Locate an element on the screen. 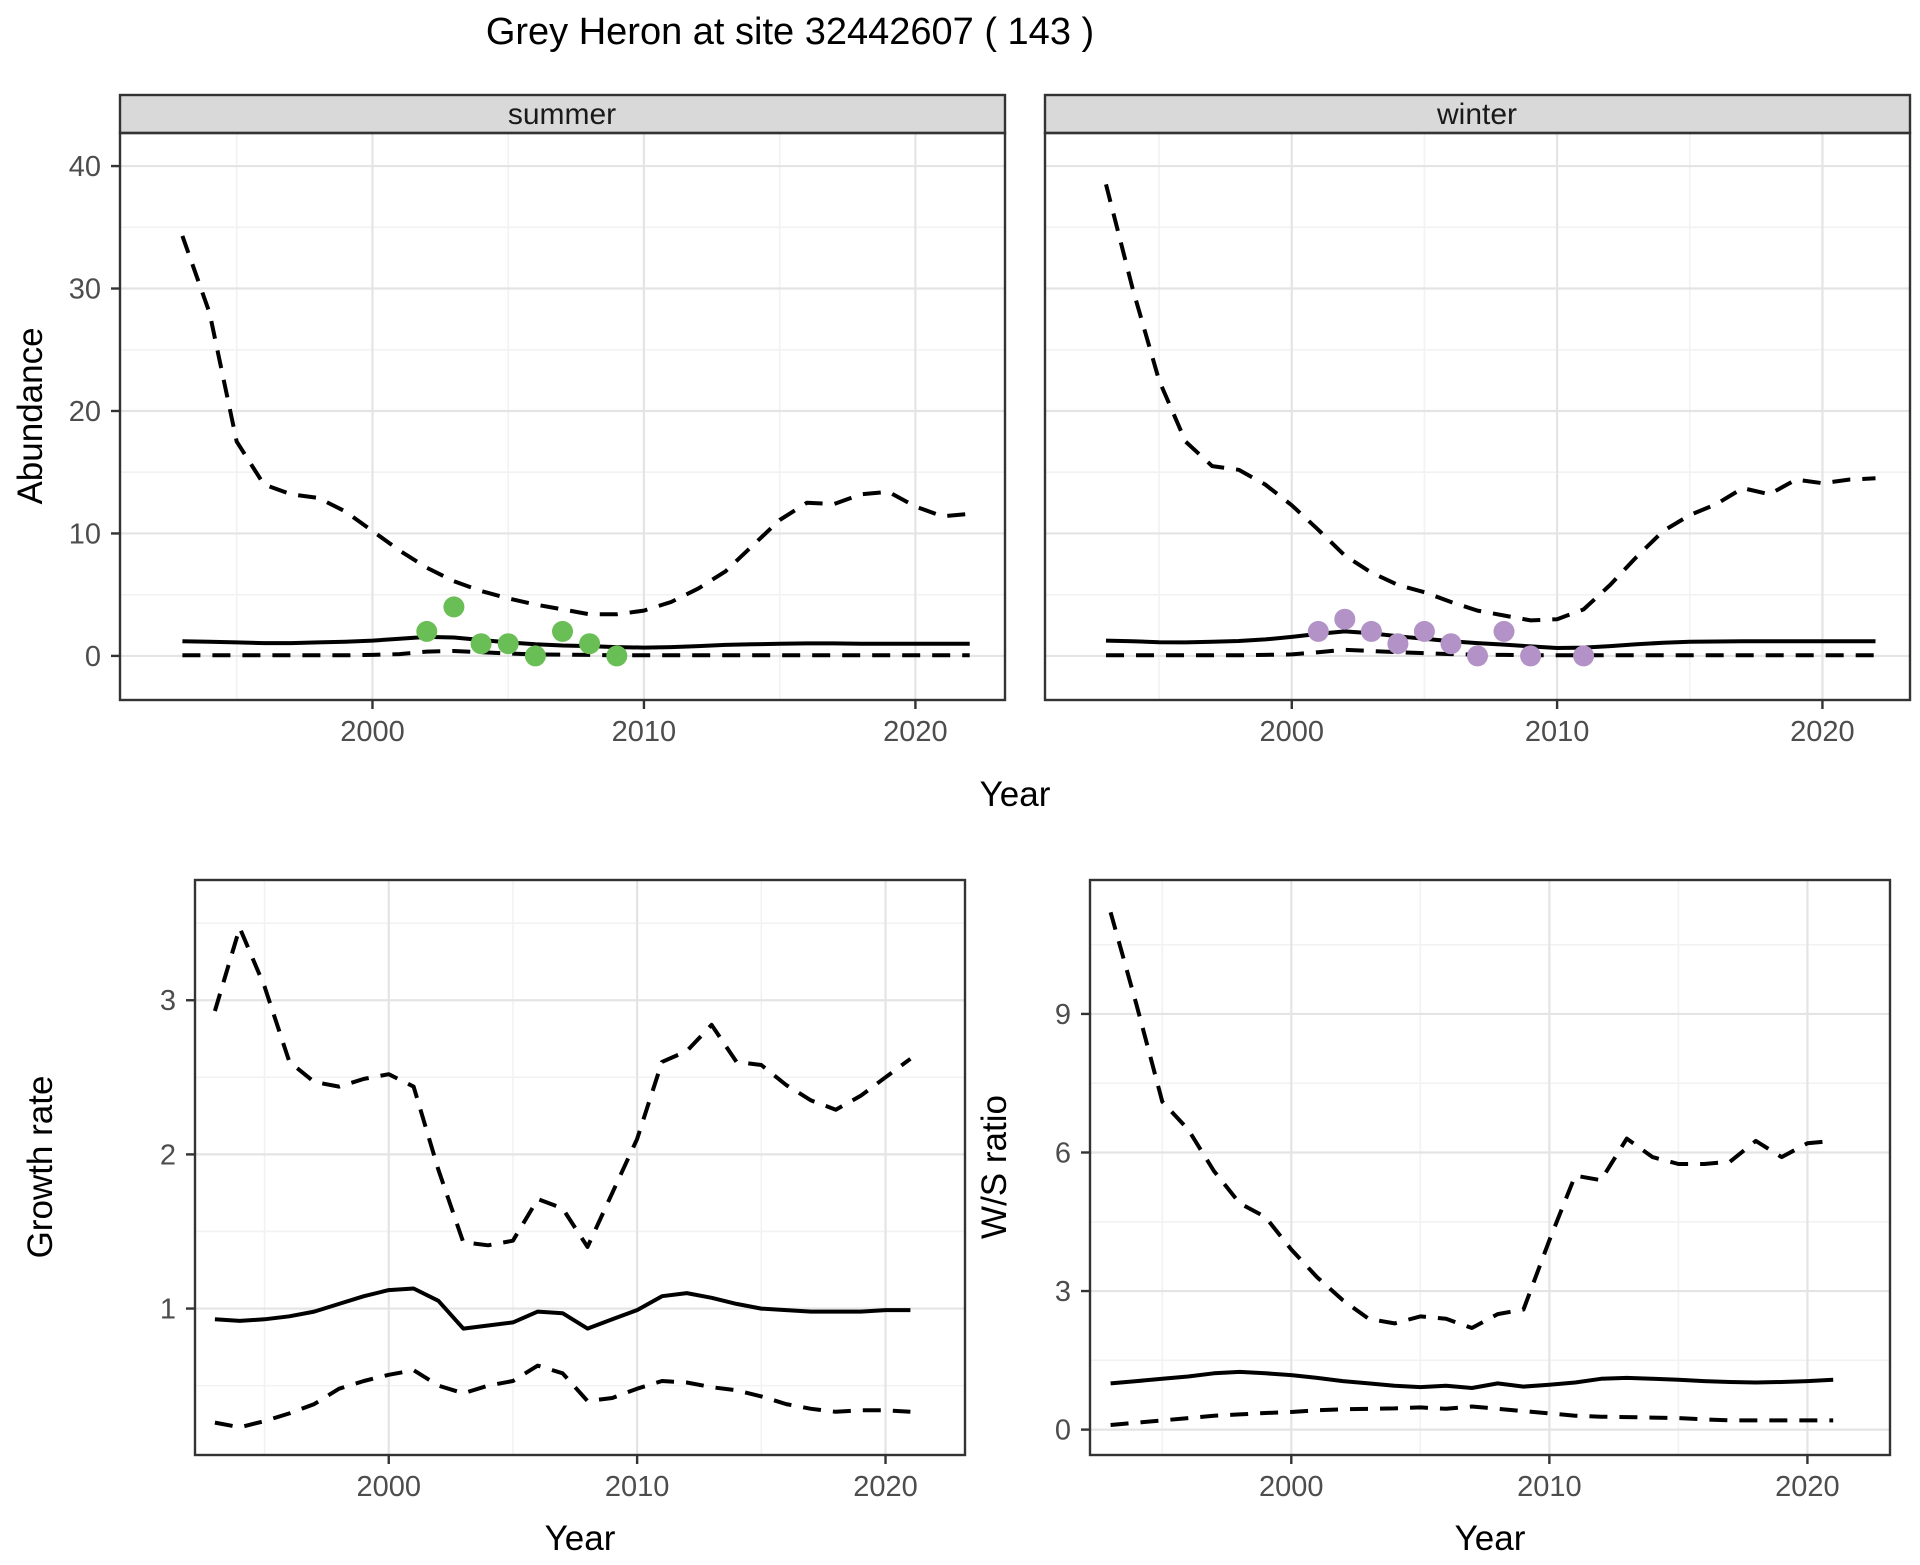 Image resolution: width=1920 pixels, height=1565 pixels. ws-ratio-lower_ci-line is located at coordinates (1472, 1415).